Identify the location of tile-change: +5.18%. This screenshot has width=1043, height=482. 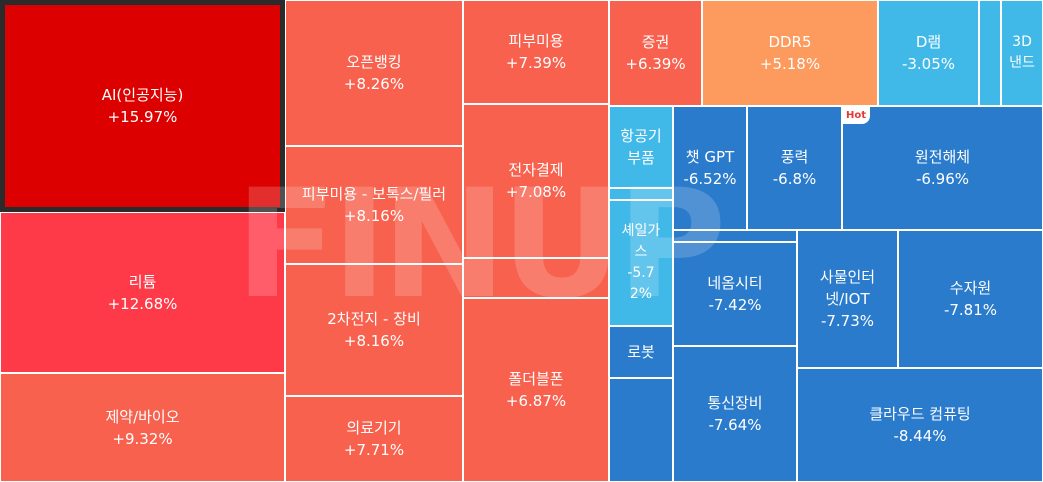
(790, 64).